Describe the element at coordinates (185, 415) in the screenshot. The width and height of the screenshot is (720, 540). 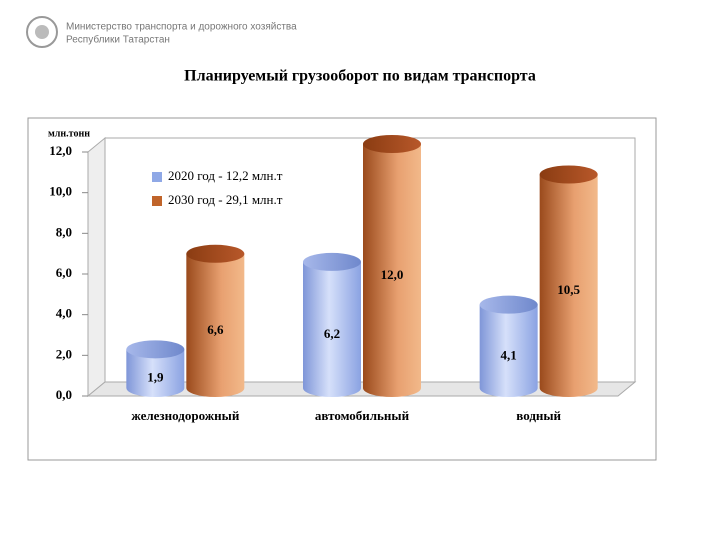
I see `x-tick-label: железнодорожный` at that location.